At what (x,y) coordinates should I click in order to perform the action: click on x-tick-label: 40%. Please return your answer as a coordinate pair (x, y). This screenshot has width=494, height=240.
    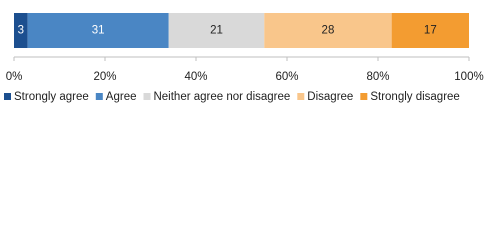
    Looking at the image, I should click on (195, 77).